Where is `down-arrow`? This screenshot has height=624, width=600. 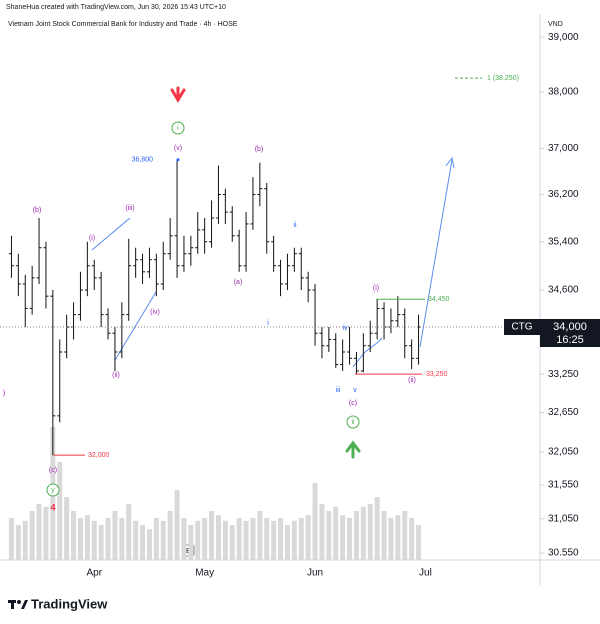
down-arrow is located at coordinates (178, 94).